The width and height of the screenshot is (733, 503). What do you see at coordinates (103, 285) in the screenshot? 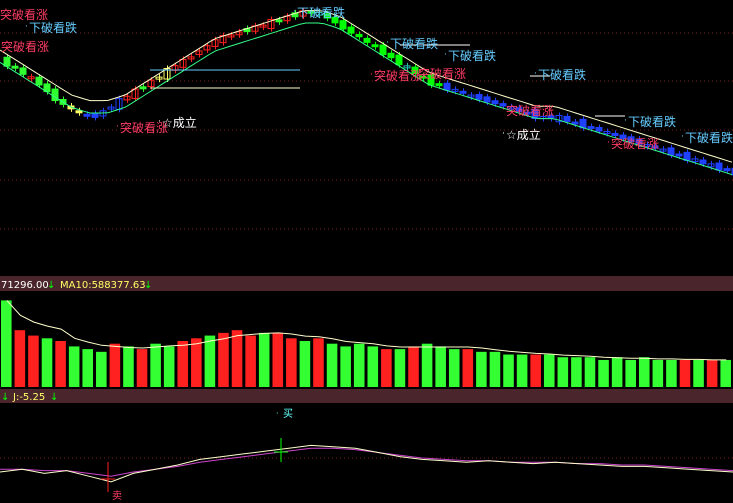
I see `vol-ma-label: MA10:588377.63` at bounding box center [103, 285].